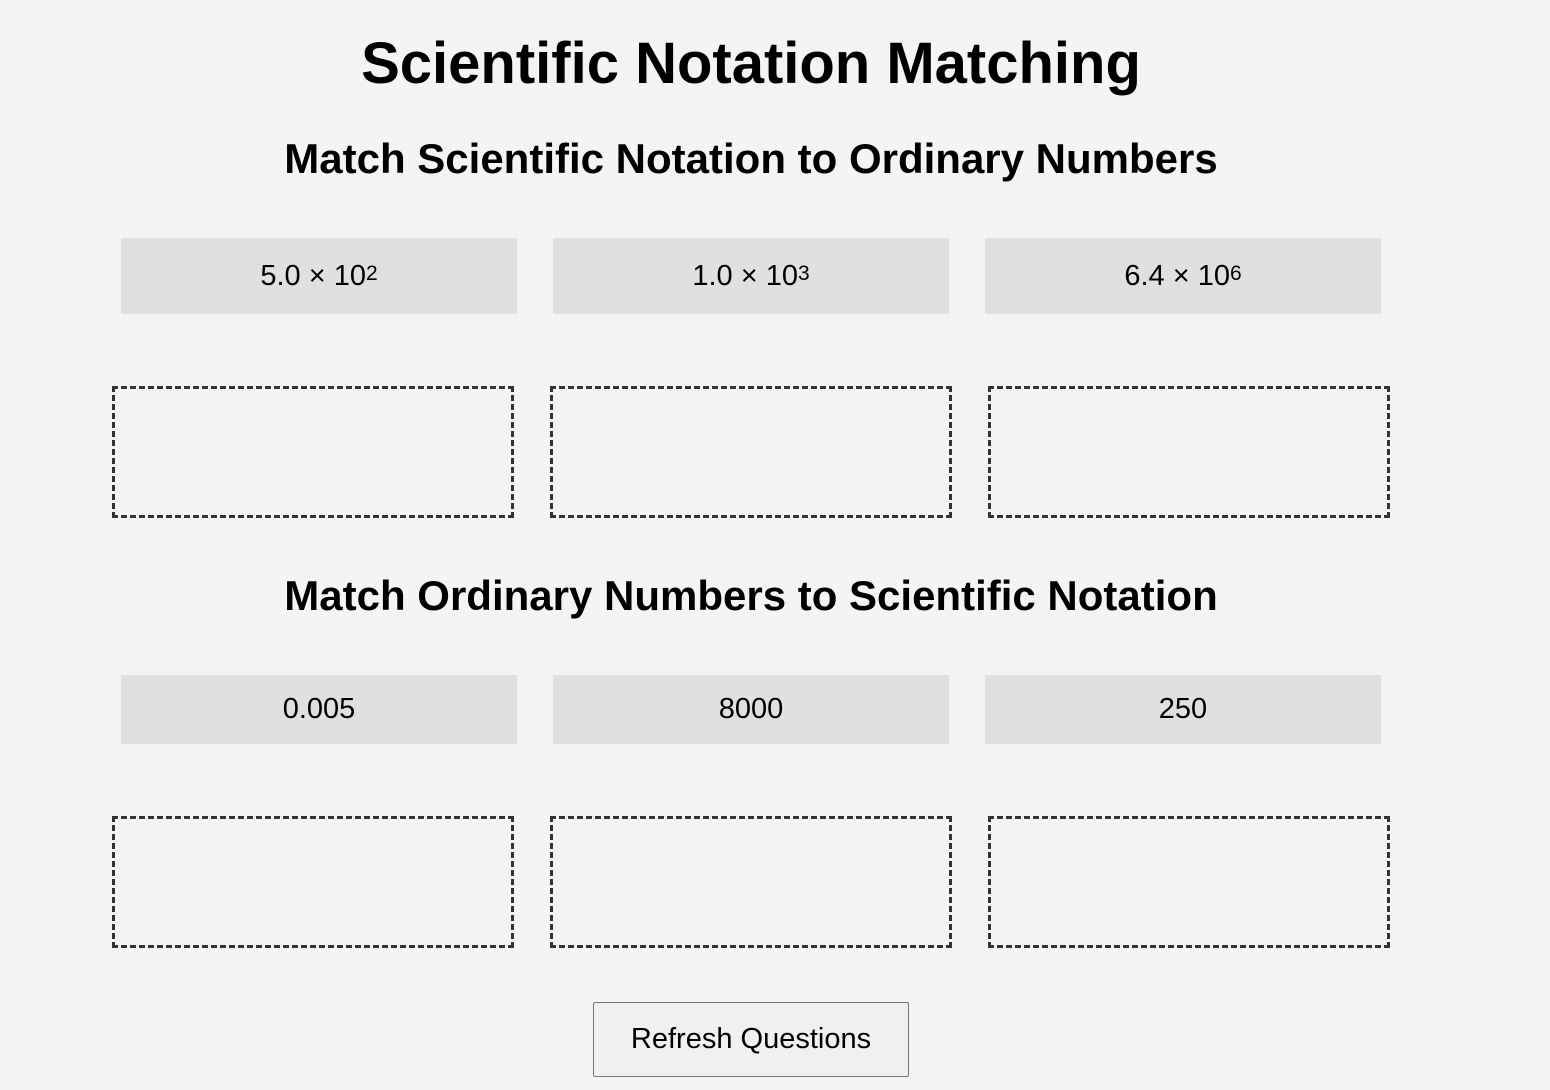 This screenshot has height=1090, width=1550. I want to click on notation-card-1: 5.0 × 10 2, so click(319, 276).